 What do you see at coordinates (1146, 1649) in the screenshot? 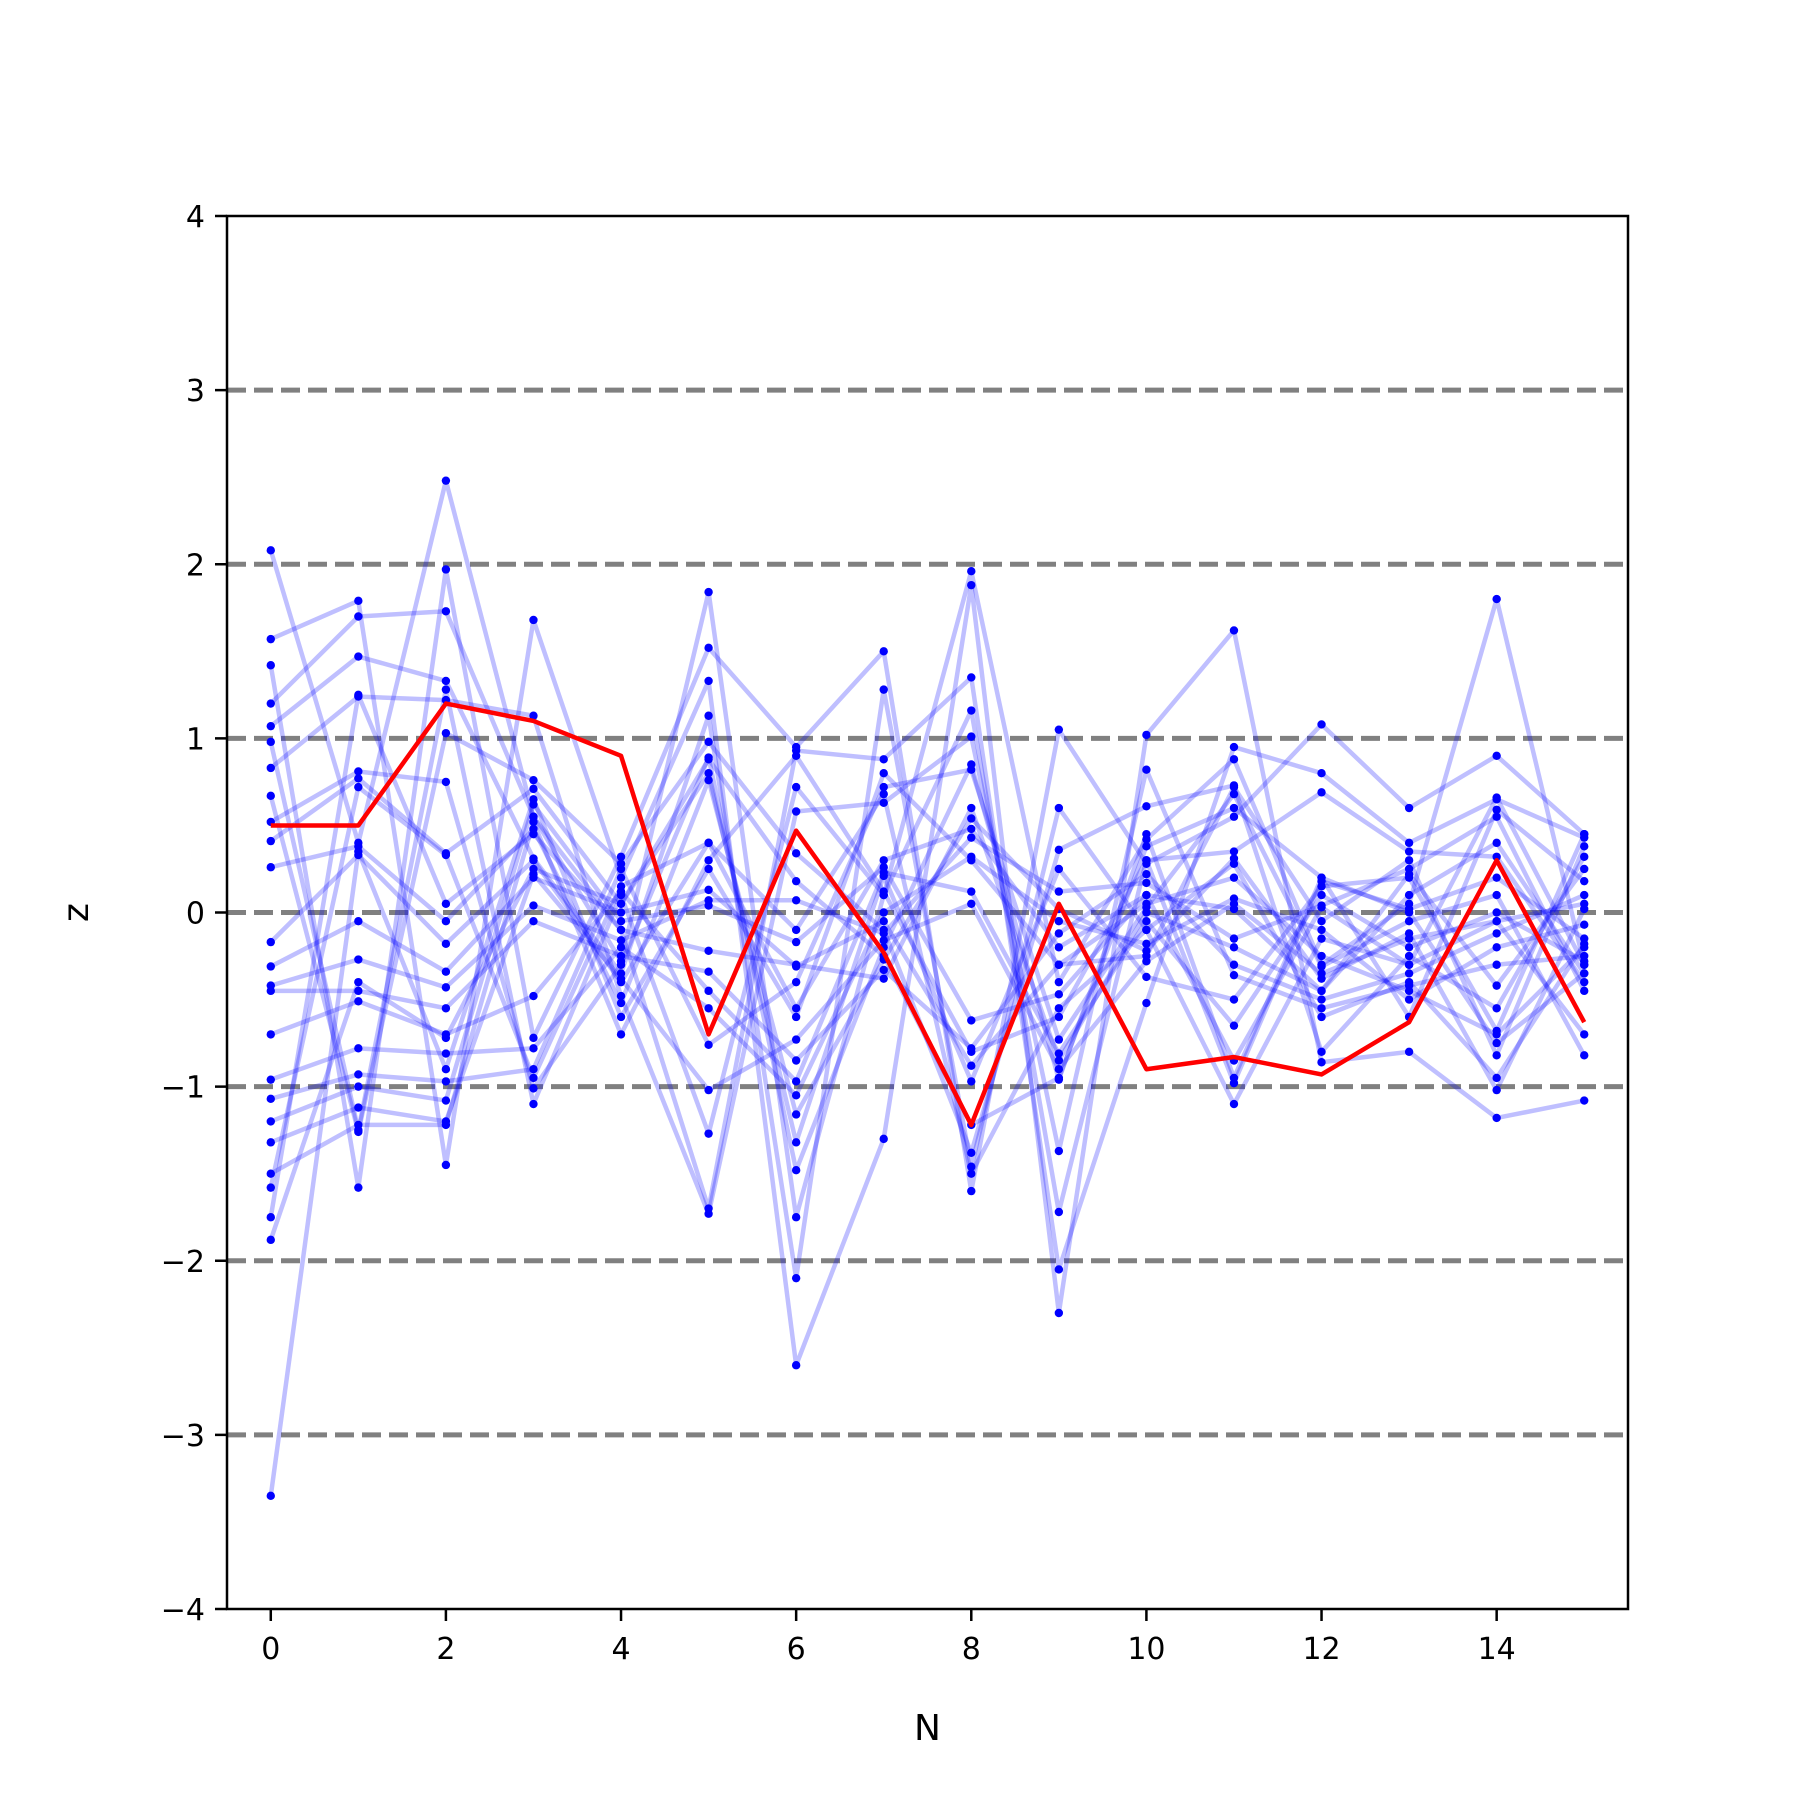
I see `x-tick-label-5: 10` at bounding box center [1146, 1649].